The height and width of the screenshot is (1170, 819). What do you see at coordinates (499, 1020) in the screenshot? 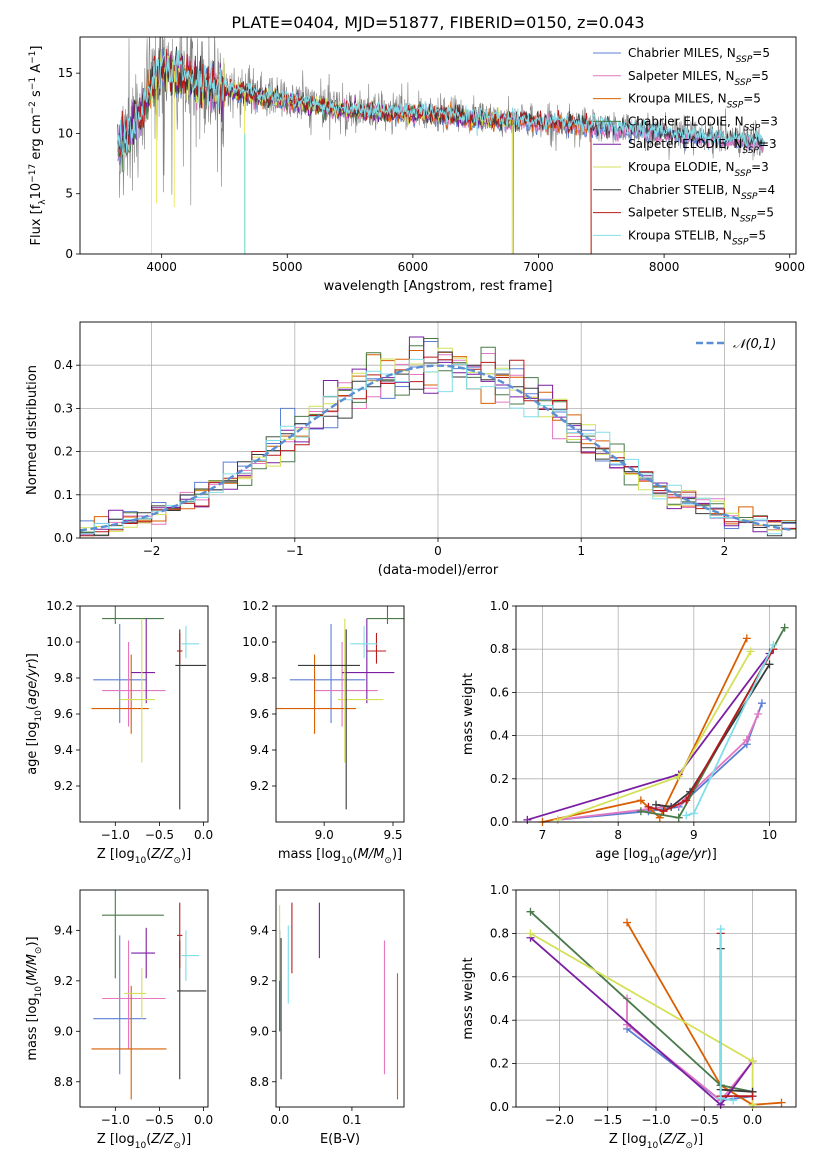
I see `y-tick-label: 0.4` at bounding box center [499, 1020].